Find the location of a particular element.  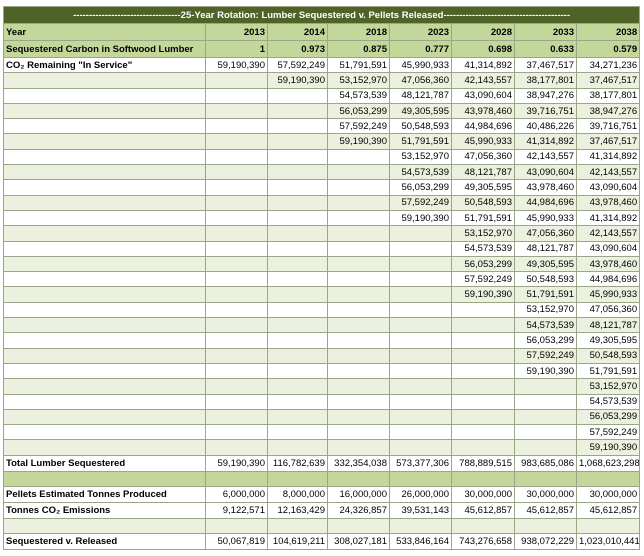

cell: 39,716,751 is located at coordinates (545, 111).